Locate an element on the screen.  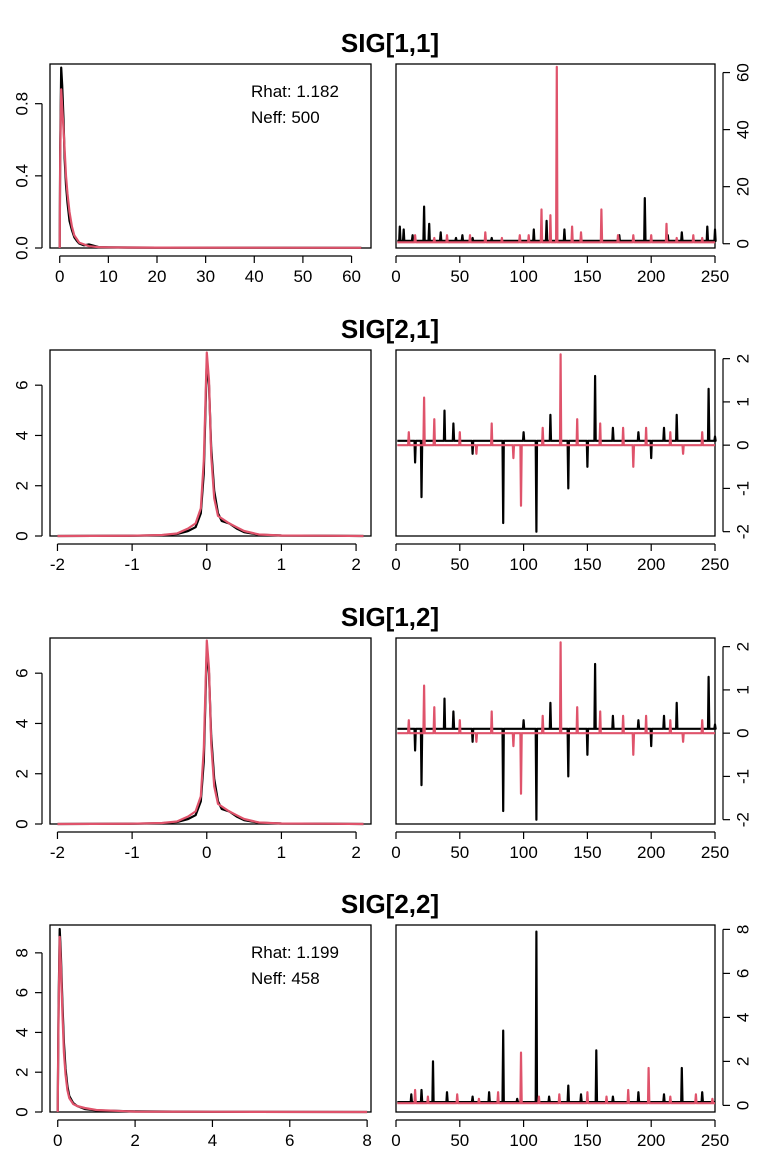
trace-plot: 0 50 100 150 200 250 0 2 4 6 8 is located at coordinates (572, 1037).